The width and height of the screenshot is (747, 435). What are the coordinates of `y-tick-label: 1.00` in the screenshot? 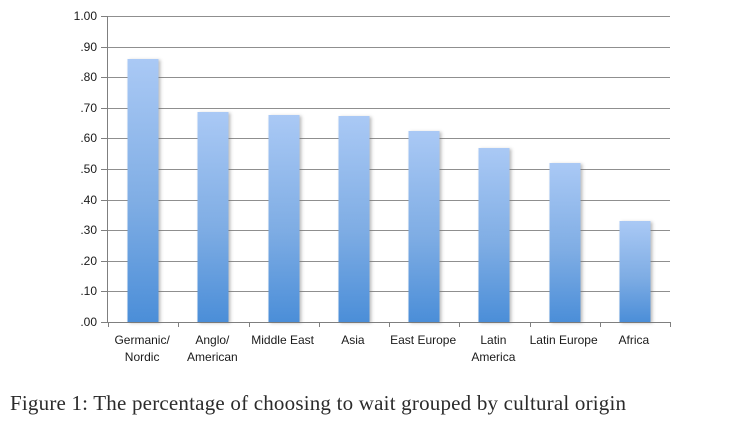 It's located at (85, 16).